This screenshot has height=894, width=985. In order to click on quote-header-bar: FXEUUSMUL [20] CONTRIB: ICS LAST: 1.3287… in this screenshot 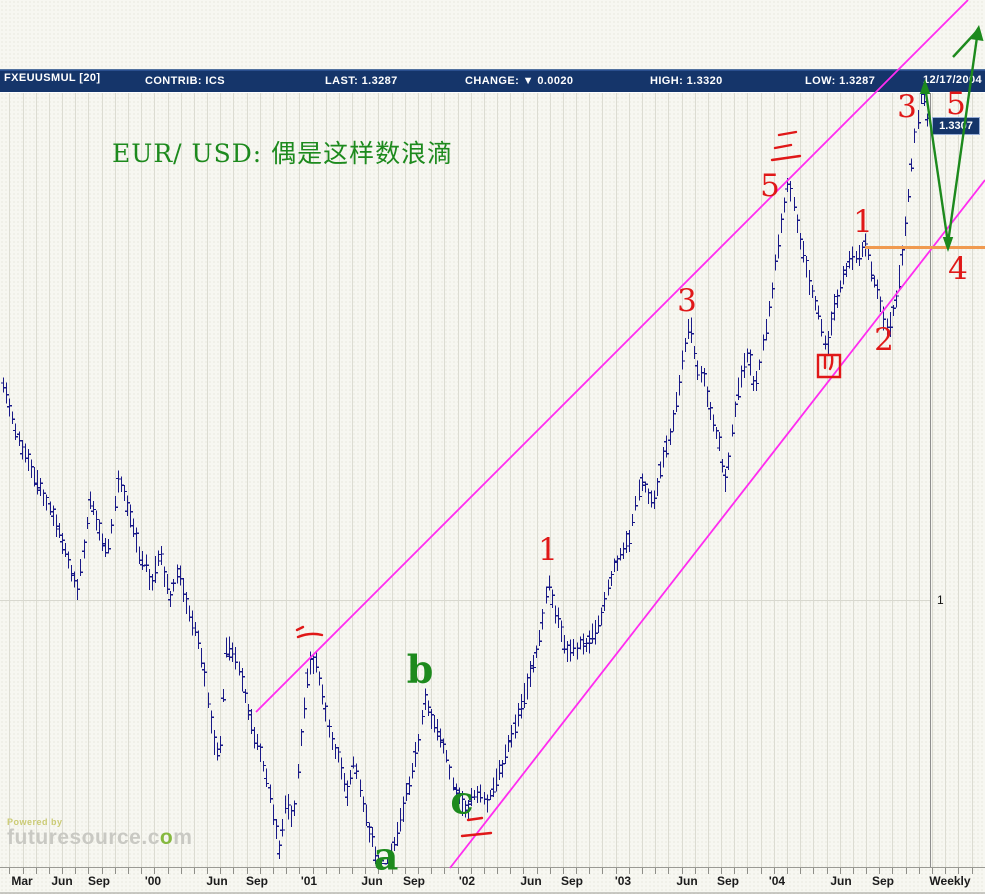, I will do `click(492, 80)`.